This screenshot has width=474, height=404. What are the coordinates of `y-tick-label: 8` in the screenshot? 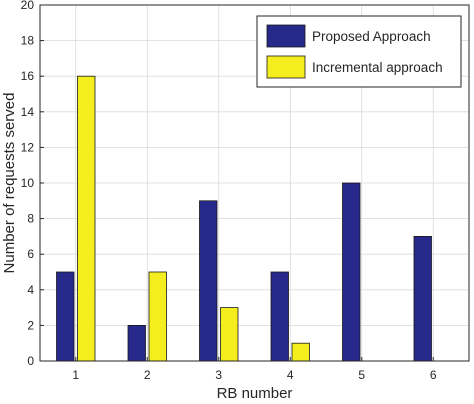 It's located at (30, 219).